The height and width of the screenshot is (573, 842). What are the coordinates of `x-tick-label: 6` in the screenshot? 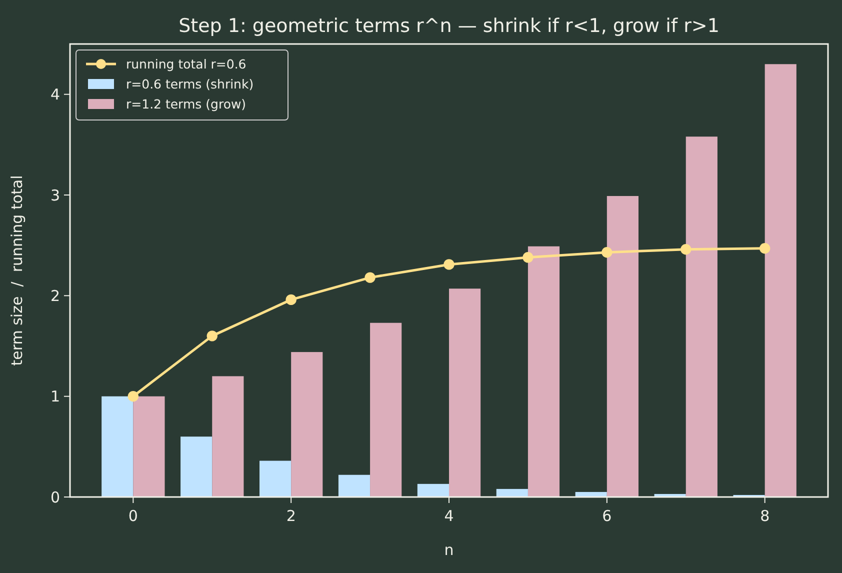 It's located at (607, 516).